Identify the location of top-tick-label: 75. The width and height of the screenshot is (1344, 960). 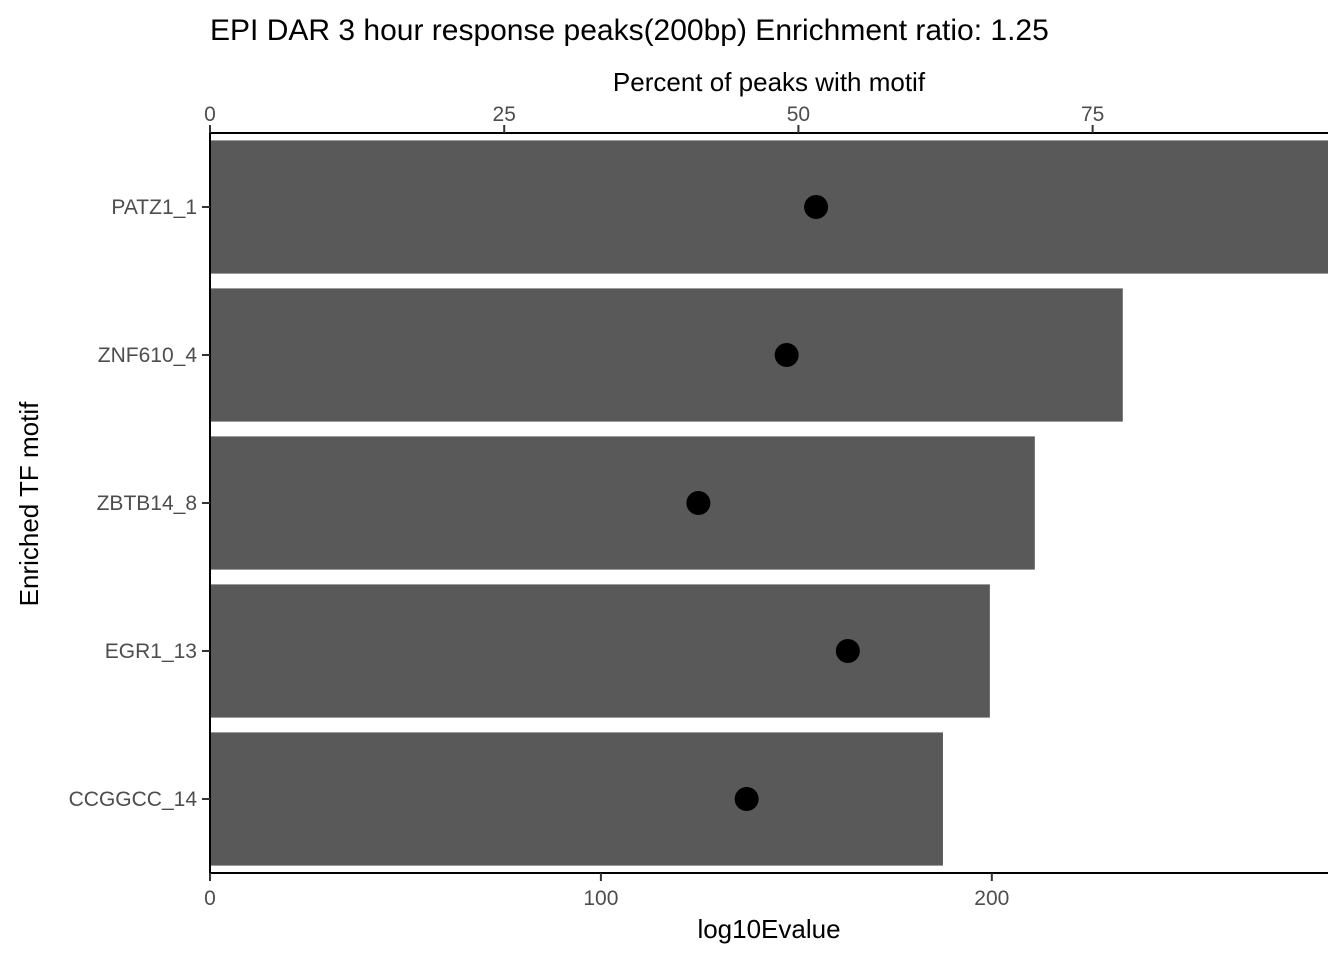
(1092, 114).